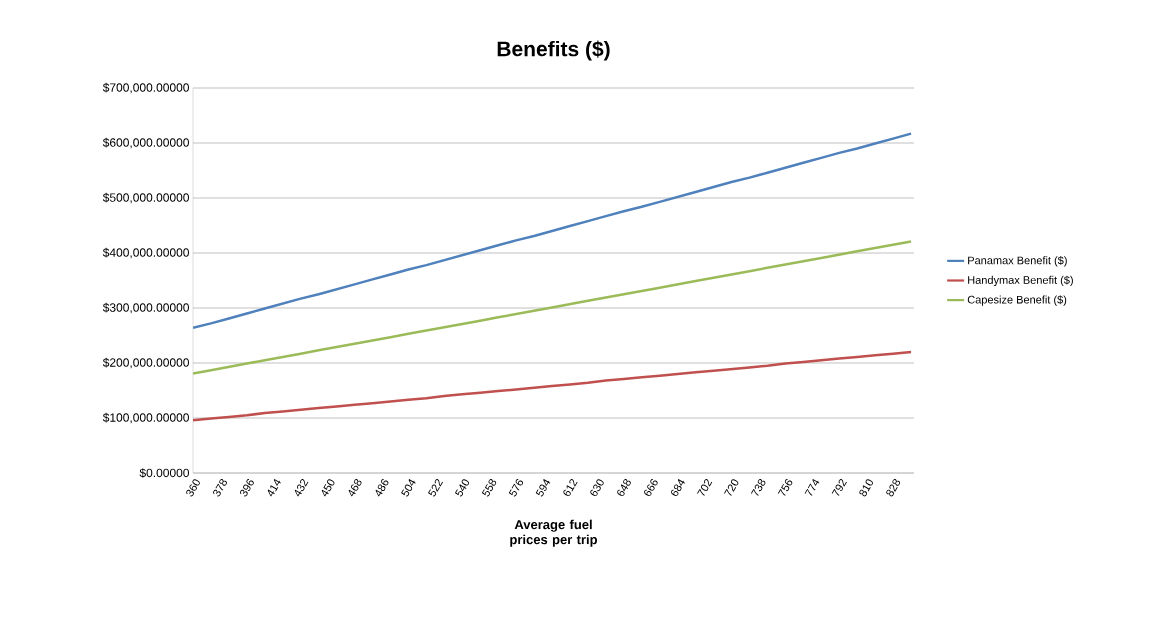  What do you see at coordinates (355, 488) in the screenshot?
I see `x-tick-label: 468` at bounding box center [355, 488].